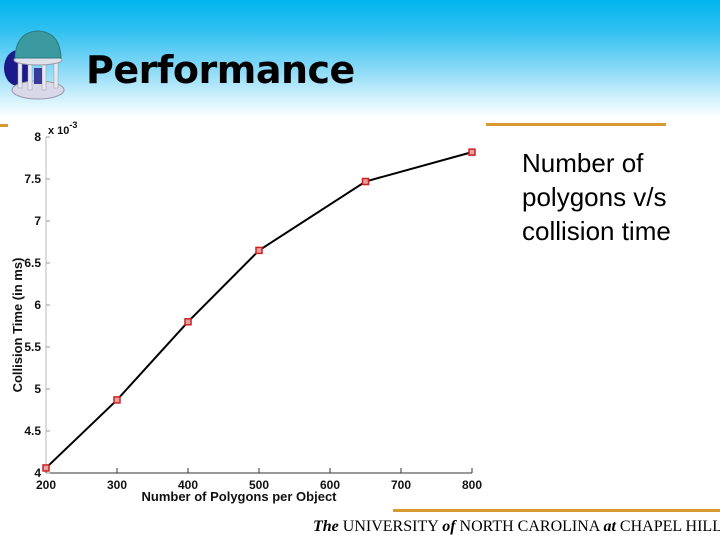 The image size is (720, 540). What do you see at coordinates (4, 125) in the screenshot?
I see `accent-rule-left` at bounding box center [4, 125].